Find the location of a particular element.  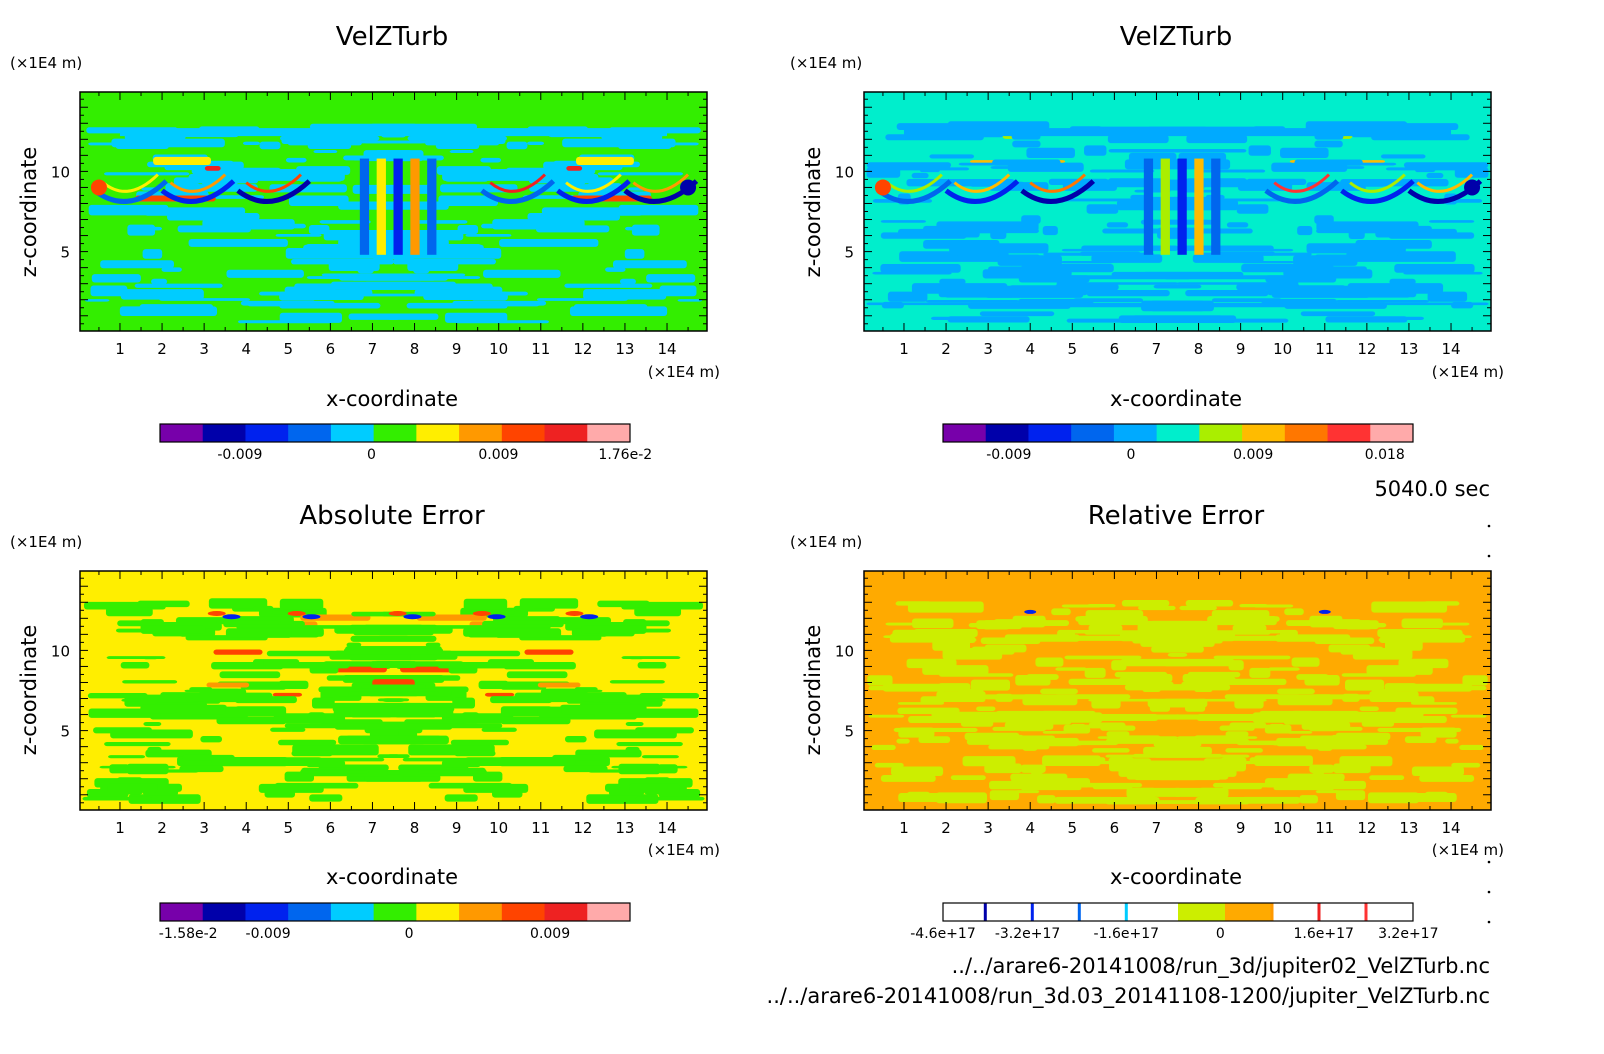

x-tick-label: 6 is located at coordinates (331, 828).